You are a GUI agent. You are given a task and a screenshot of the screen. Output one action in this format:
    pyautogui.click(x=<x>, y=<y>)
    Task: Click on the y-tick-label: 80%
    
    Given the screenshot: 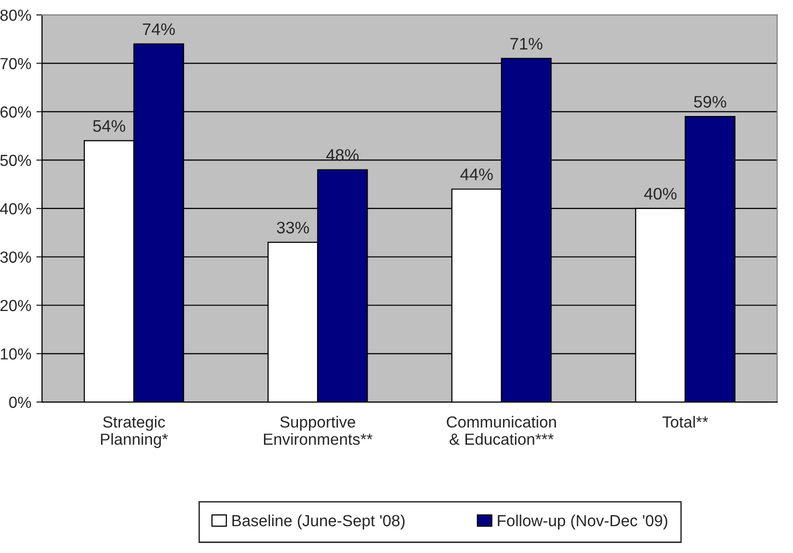 What is the action you would take?
    pyautogui.click(x=16, y=15)
    